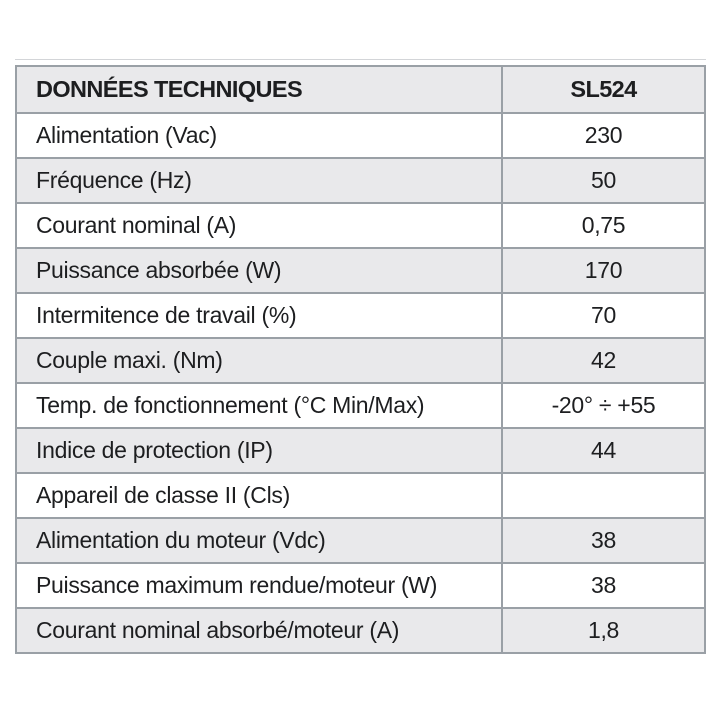 This screenshot has height=720, width=720. What do you see at coordinates (259, 540) in the screenshot?
I see `spec-label: Alimentation du moteur (Vdc)` at bounding box center [259, 540].